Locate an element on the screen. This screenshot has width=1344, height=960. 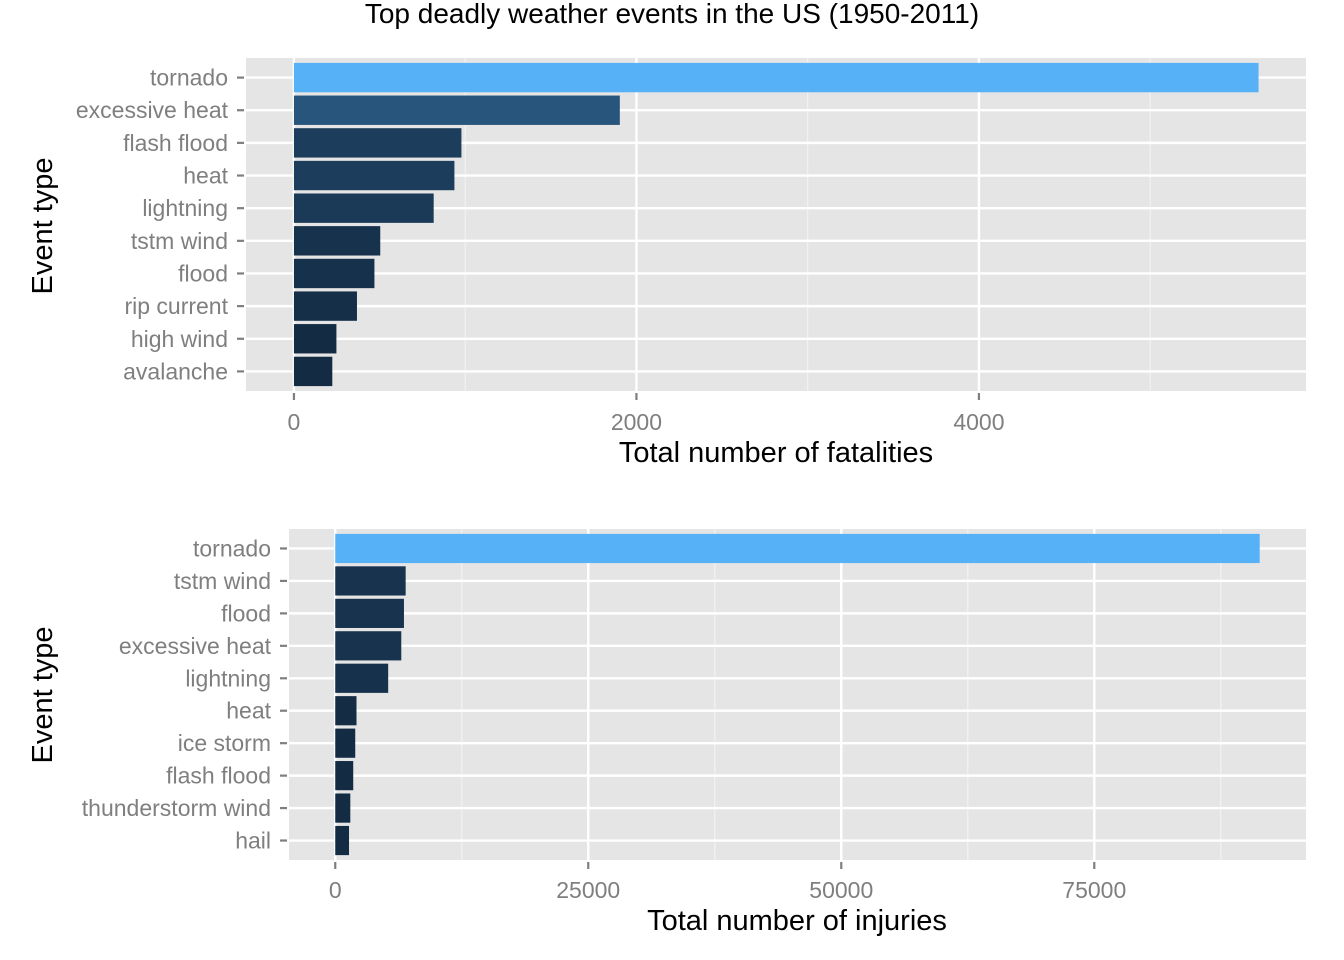
fatalities-y-tick-label: rip current is located at coordinates (176, 306).